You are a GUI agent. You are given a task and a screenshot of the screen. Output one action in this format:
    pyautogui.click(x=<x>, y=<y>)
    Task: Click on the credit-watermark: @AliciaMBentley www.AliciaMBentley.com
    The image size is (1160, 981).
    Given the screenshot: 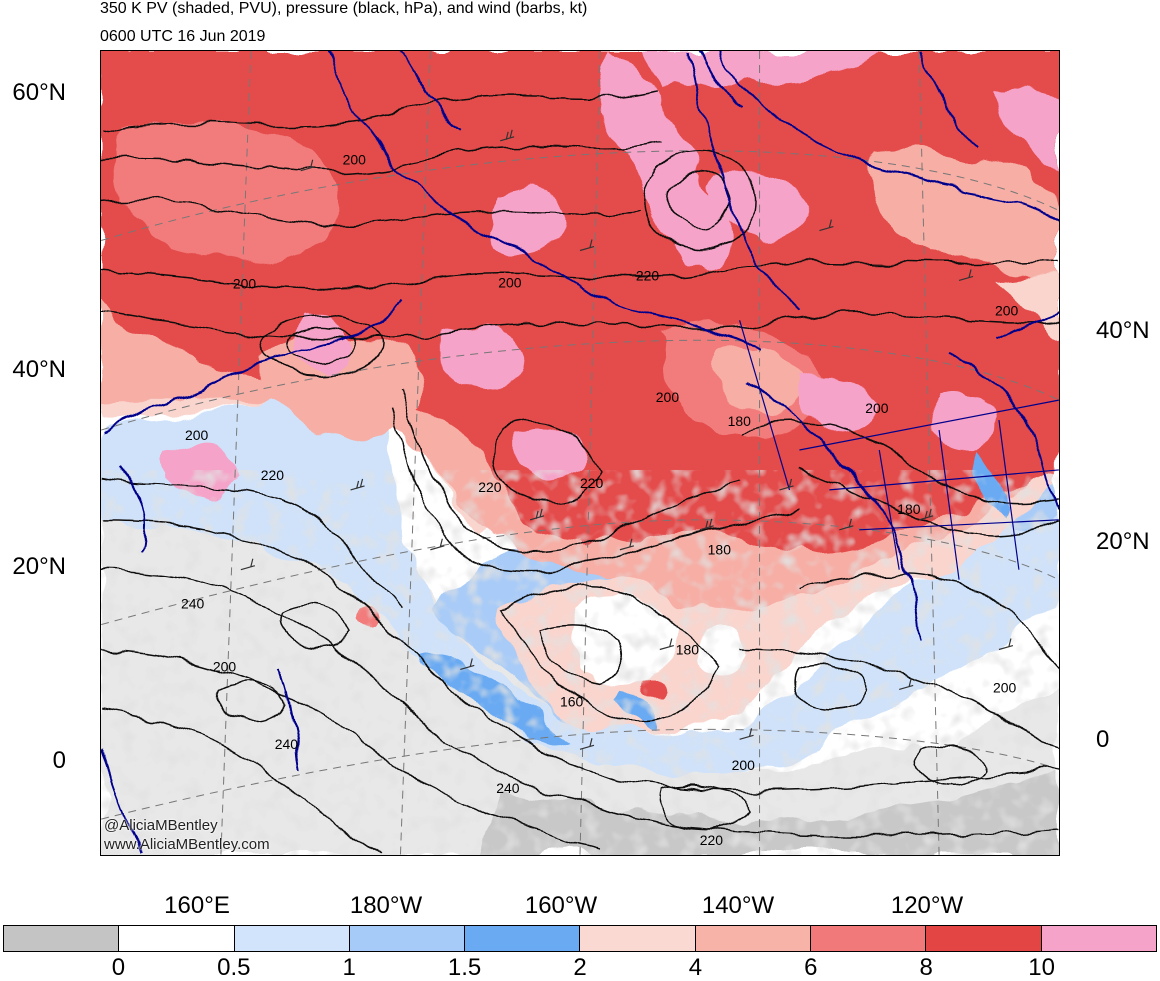 What is the action you would take?
    pyautogui.click(x=187, y=835)
    